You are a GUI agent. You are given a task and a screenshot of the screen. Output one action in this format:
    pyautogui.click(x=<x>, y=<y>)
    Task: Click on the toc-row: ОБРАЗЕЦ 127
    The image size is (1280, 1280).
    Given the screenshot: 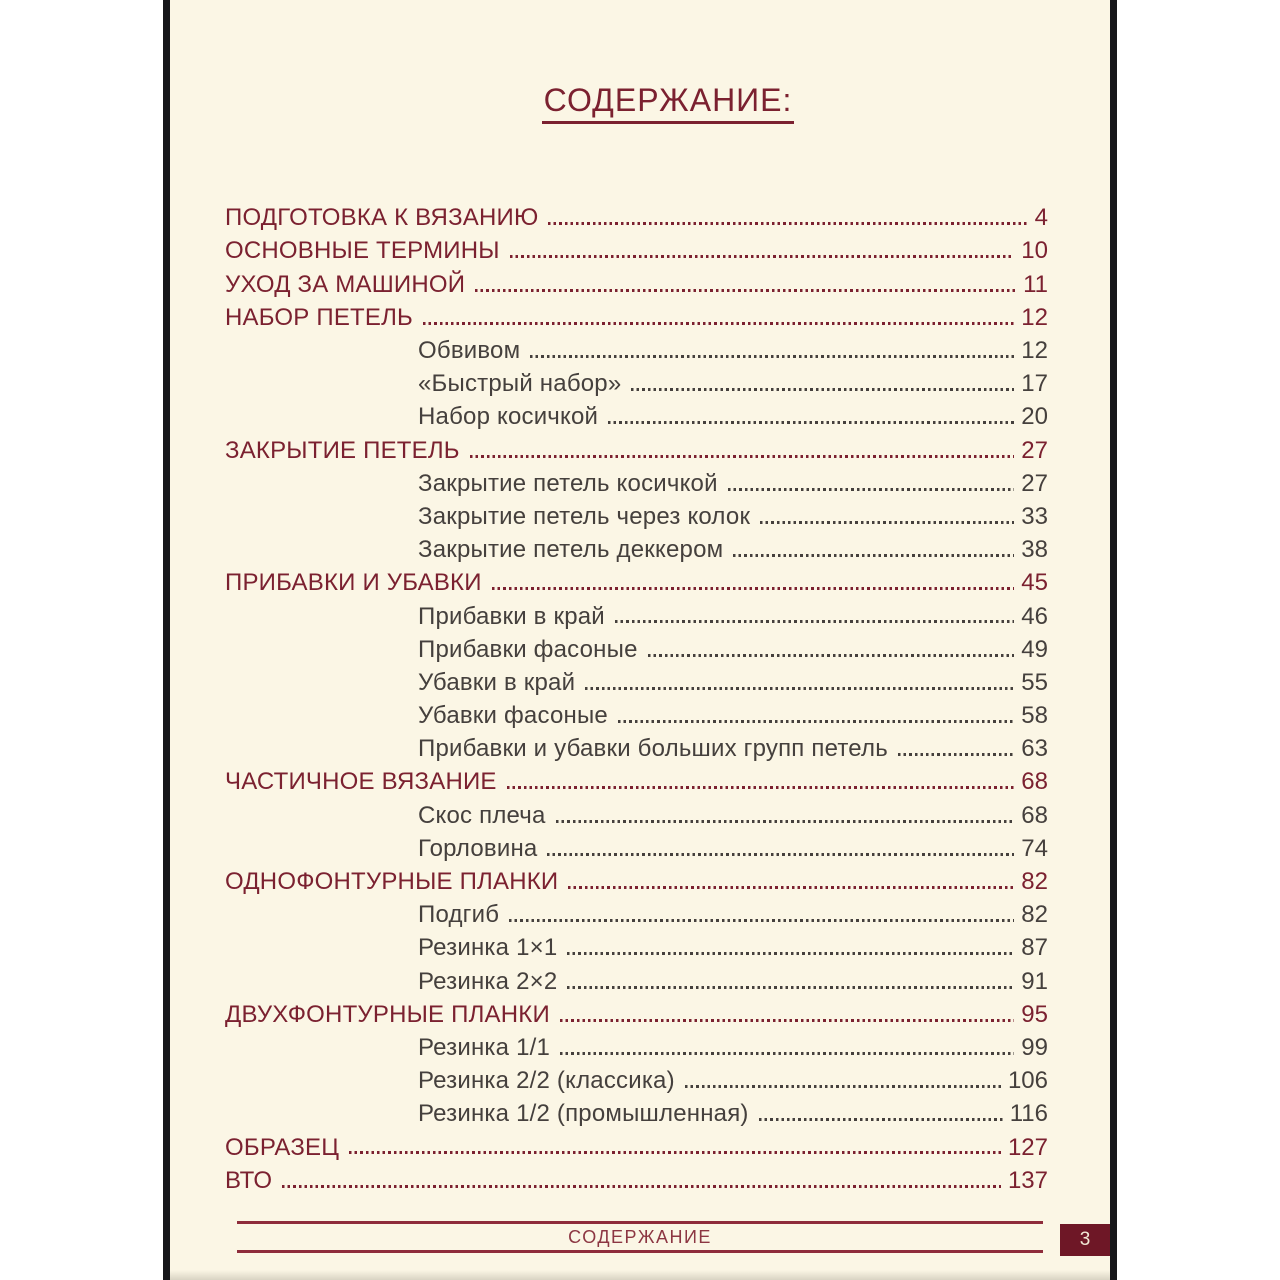 What is the action you would take?
    pyautogui.click(x=636, y=1143)
    